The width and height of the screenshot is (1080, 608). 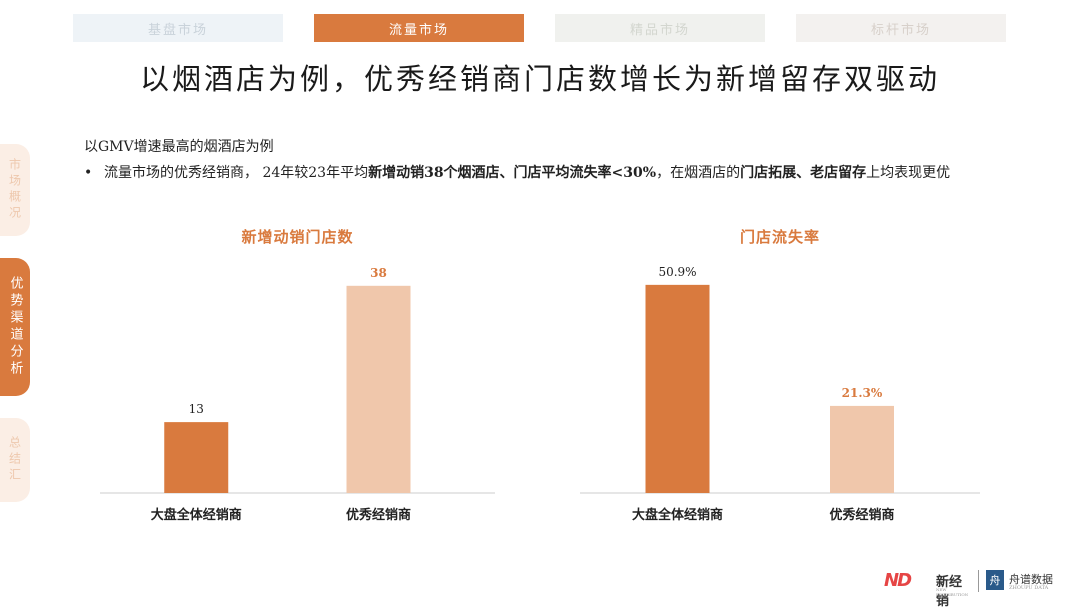 What do you see at coordinates (908, 173) in the screenshot?
I see `bullet-text-3: 上均表现更优` at bounding box center [908, 173].